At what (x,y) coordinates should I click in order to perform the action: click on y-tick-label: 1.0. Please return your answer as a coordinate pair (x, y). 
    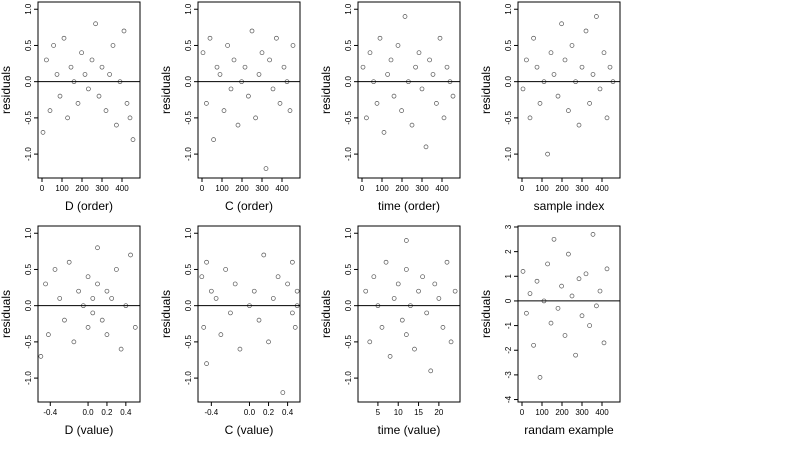
    Looking at the image, I should click on (348, 233).